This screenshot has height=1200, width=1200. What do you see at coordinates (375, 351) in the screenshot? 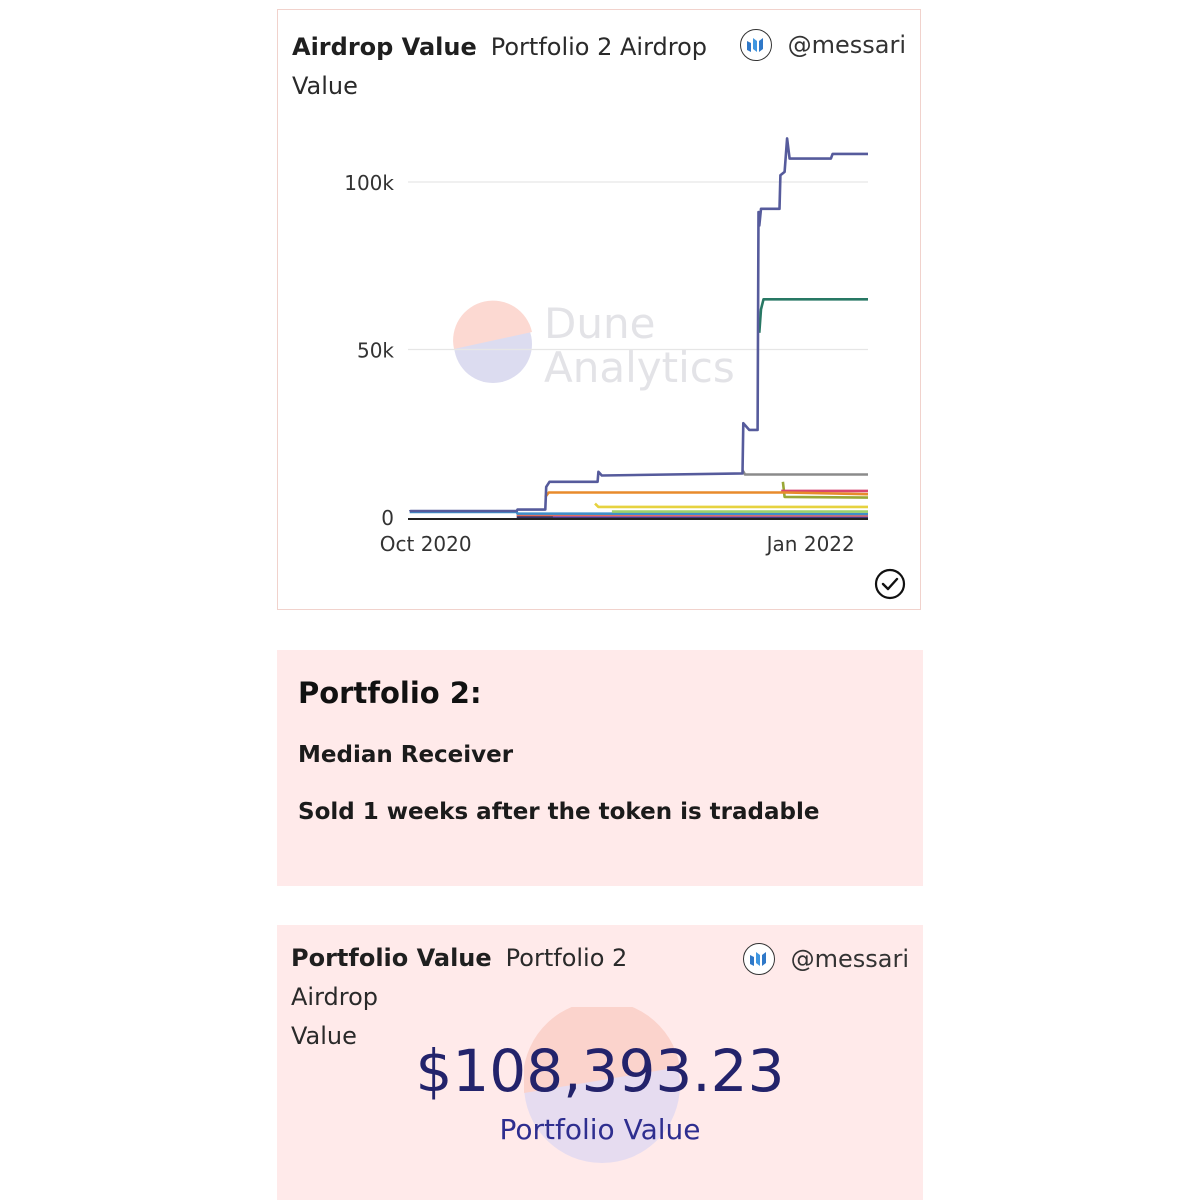
I see `y-tick-label: 50k` at bounding box center [375, 351].